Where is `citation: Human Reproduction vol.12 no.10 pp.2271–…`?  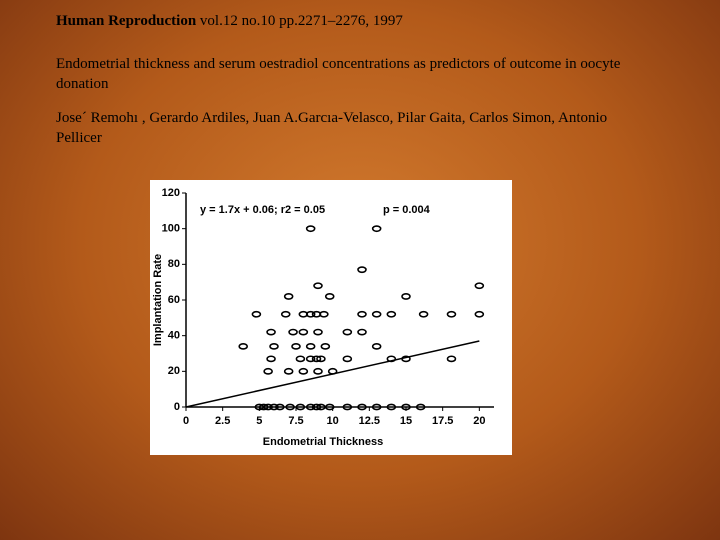 citation: Human Reproduction vol.12 no.10 pp.2271–… is located at coordinates (356, 21).